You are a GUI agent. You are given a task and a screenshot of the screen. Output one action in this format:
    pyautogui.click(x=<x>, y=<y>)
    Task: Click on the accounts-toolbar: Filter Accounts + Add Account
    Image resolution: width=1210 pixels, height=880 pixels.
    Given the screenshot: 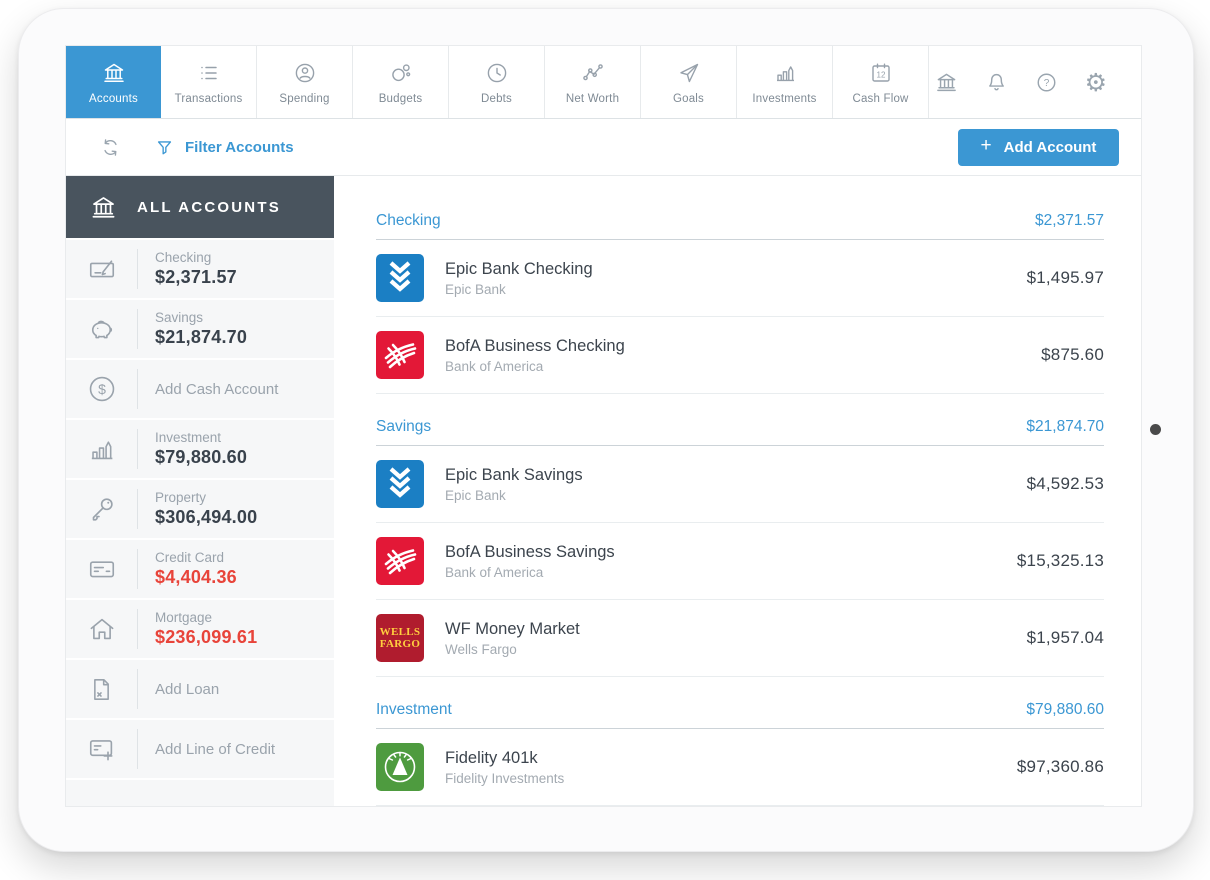 What is the action you would take?
    pyautogui.click(x=603, y=147)
    